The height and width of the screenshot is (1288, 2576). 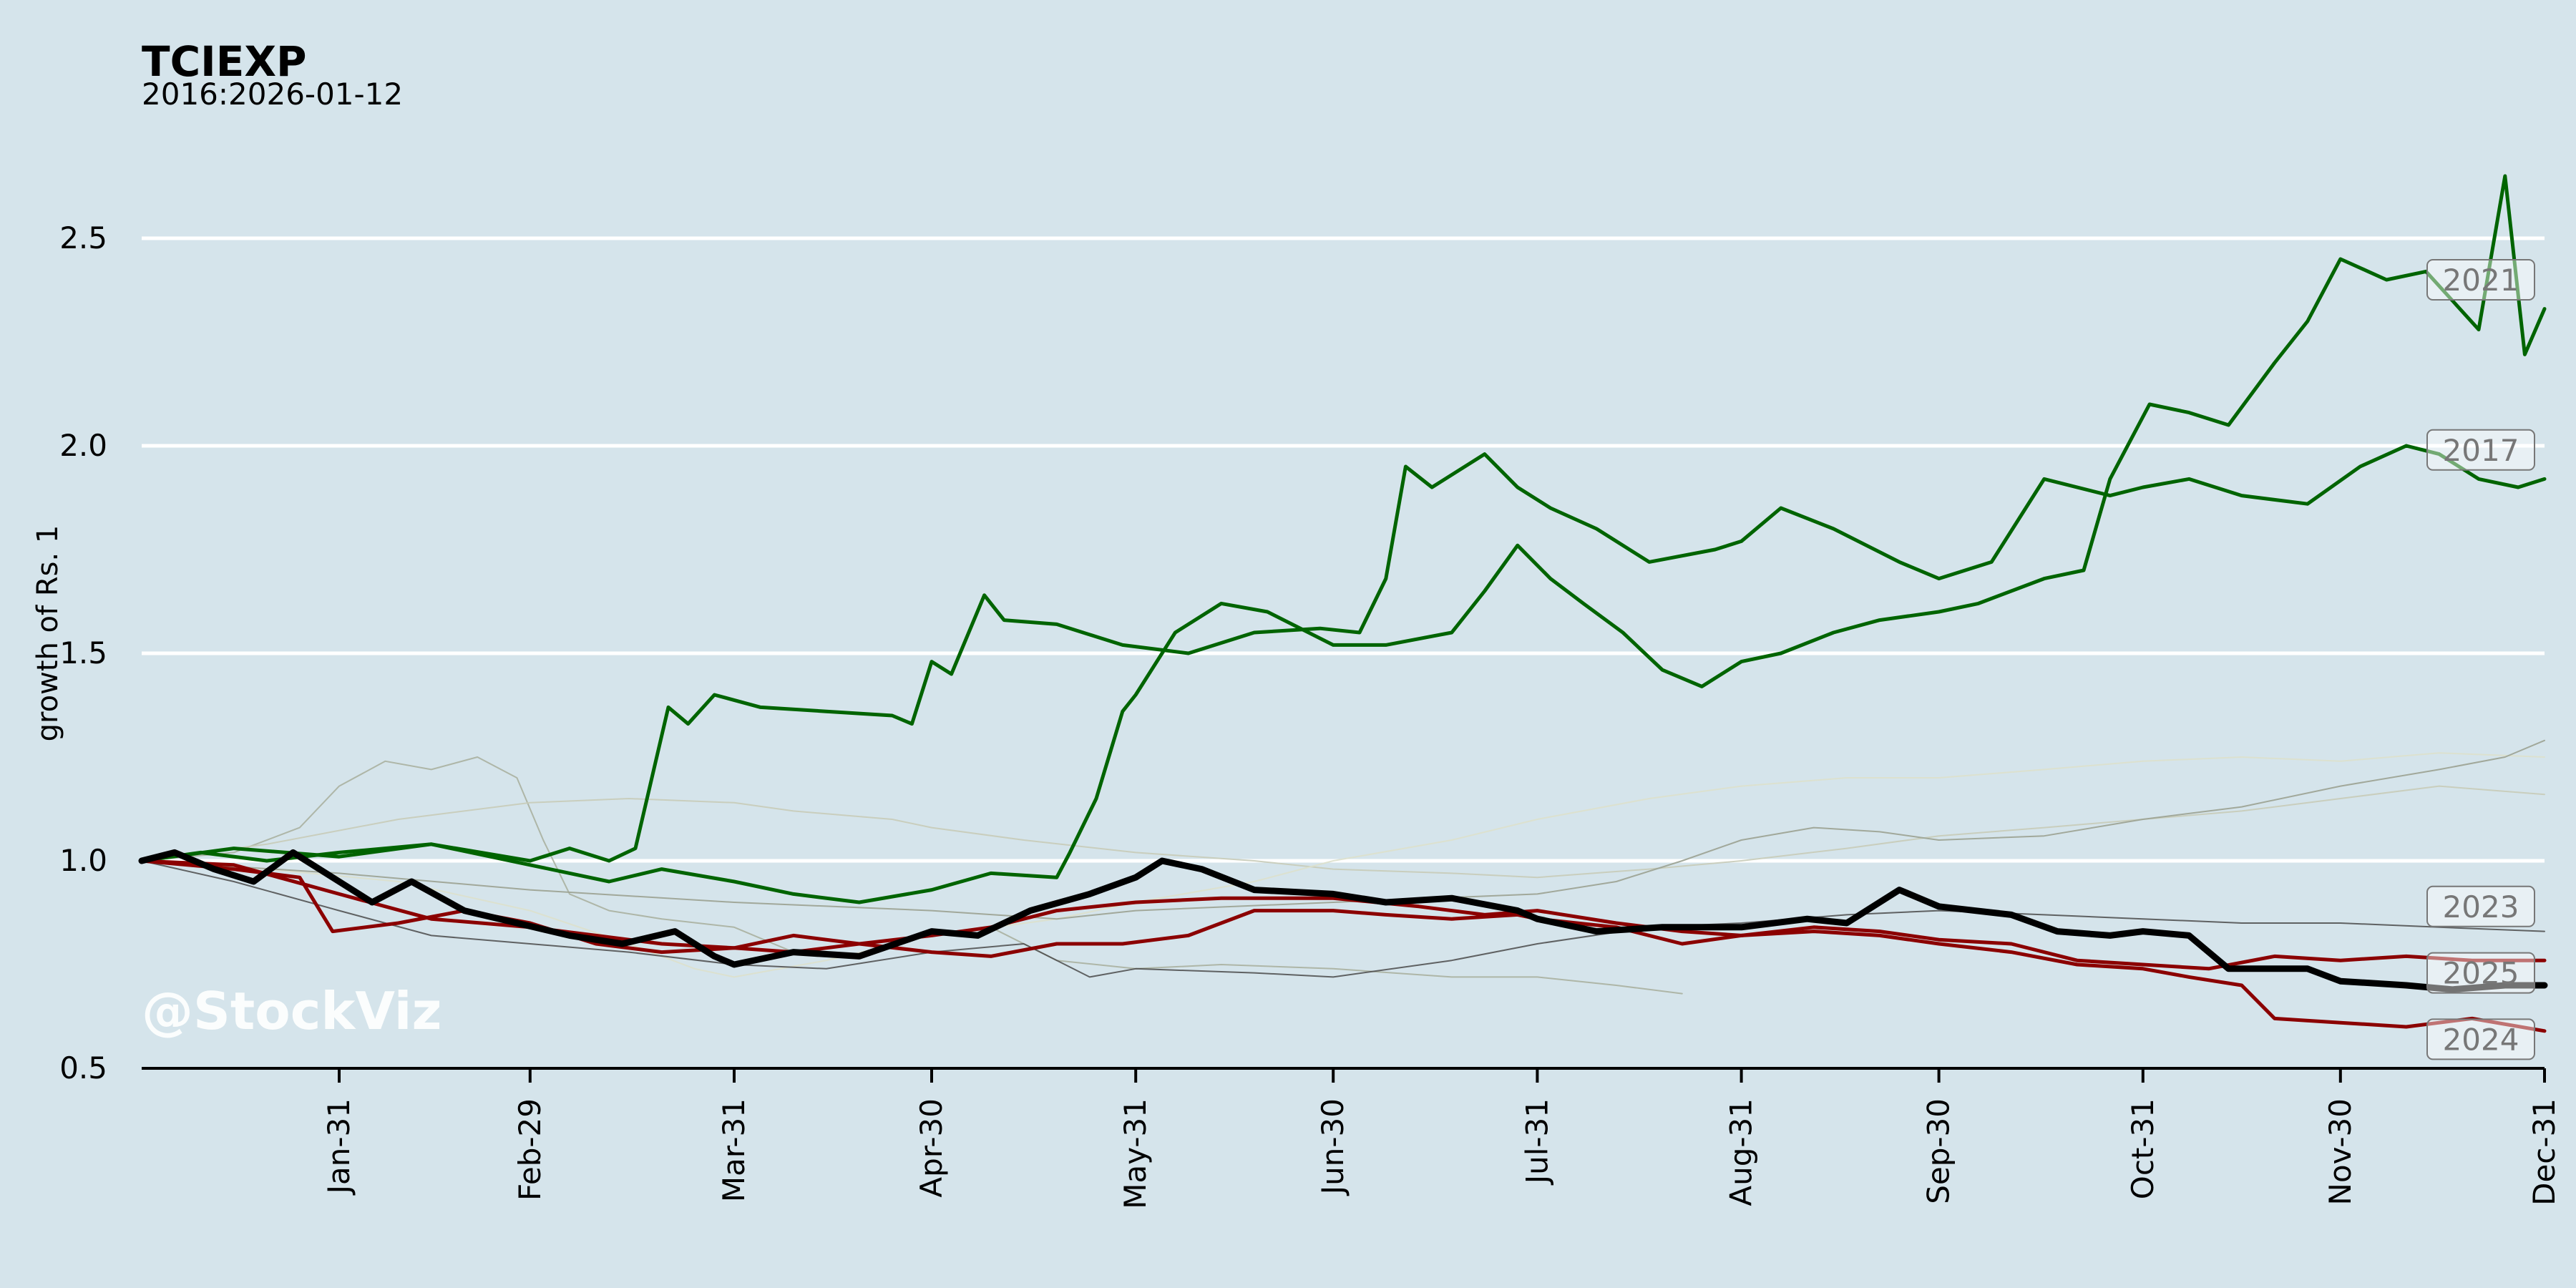 I want to click on end-label-text: 2023, so click(x=2481, y=906).